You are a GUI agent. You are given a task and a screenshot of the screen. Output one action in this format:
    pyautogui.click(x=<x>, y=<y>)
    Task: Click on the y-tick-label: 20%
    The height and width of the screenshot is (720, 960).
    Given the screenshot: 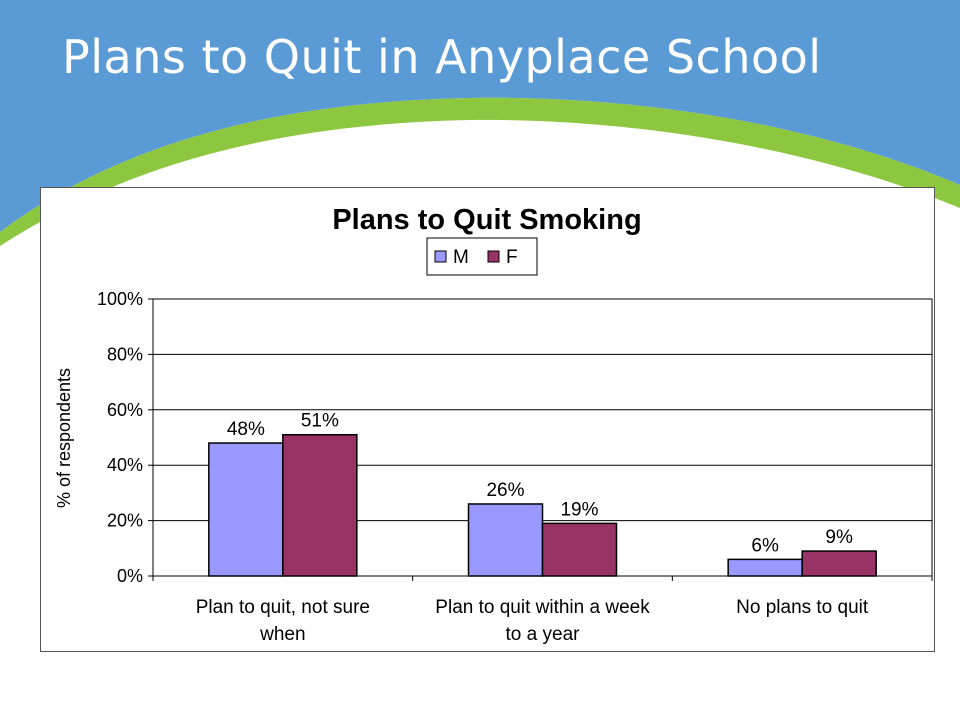 What is the action you would take?
    pyautogui.click(x=125, y=521)
    